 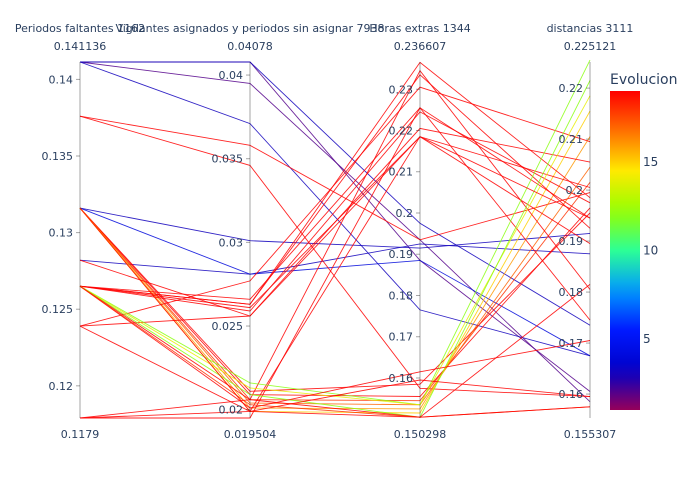 What do you see at coordinates (80, 434) in the screenshot?
I see `axis-range-min: 0.1179` at bounding box center [80, 434].